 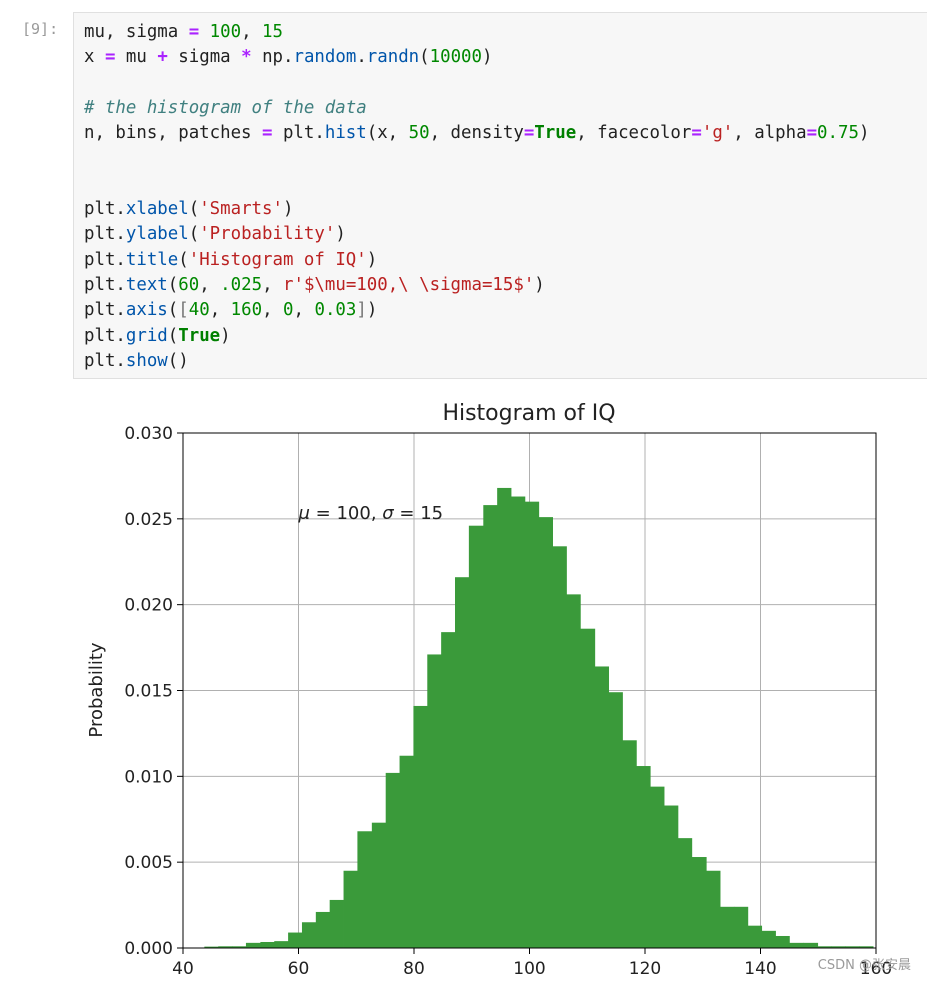 What do you see at coordinates (173, 133) in the screenshot?
I see `code-token: n, bins, patches` at bounding box center [173, 133].